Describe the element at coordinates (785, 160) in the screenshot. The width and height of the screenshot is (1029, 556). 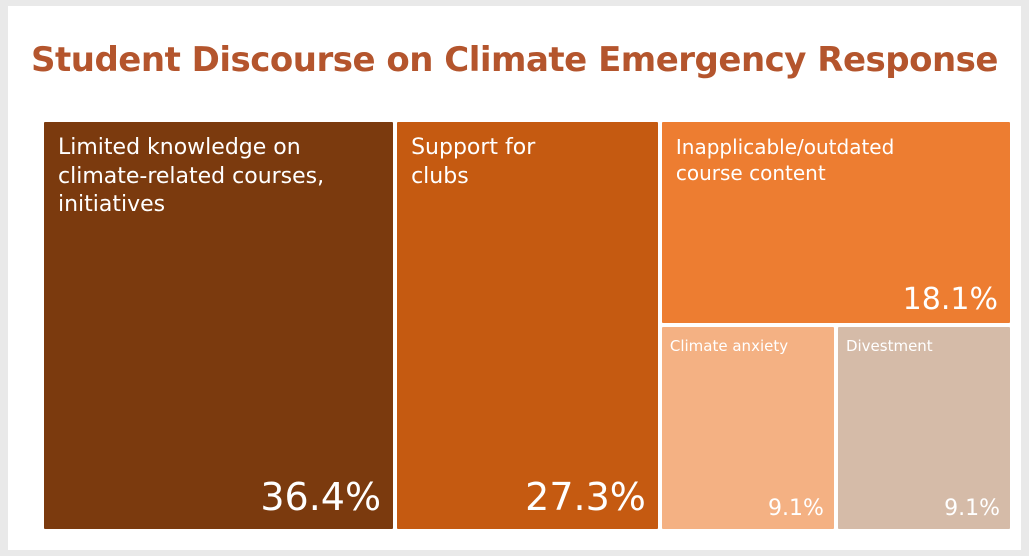
I see `tile-label: Inapplicable/outdated course content` at that location.